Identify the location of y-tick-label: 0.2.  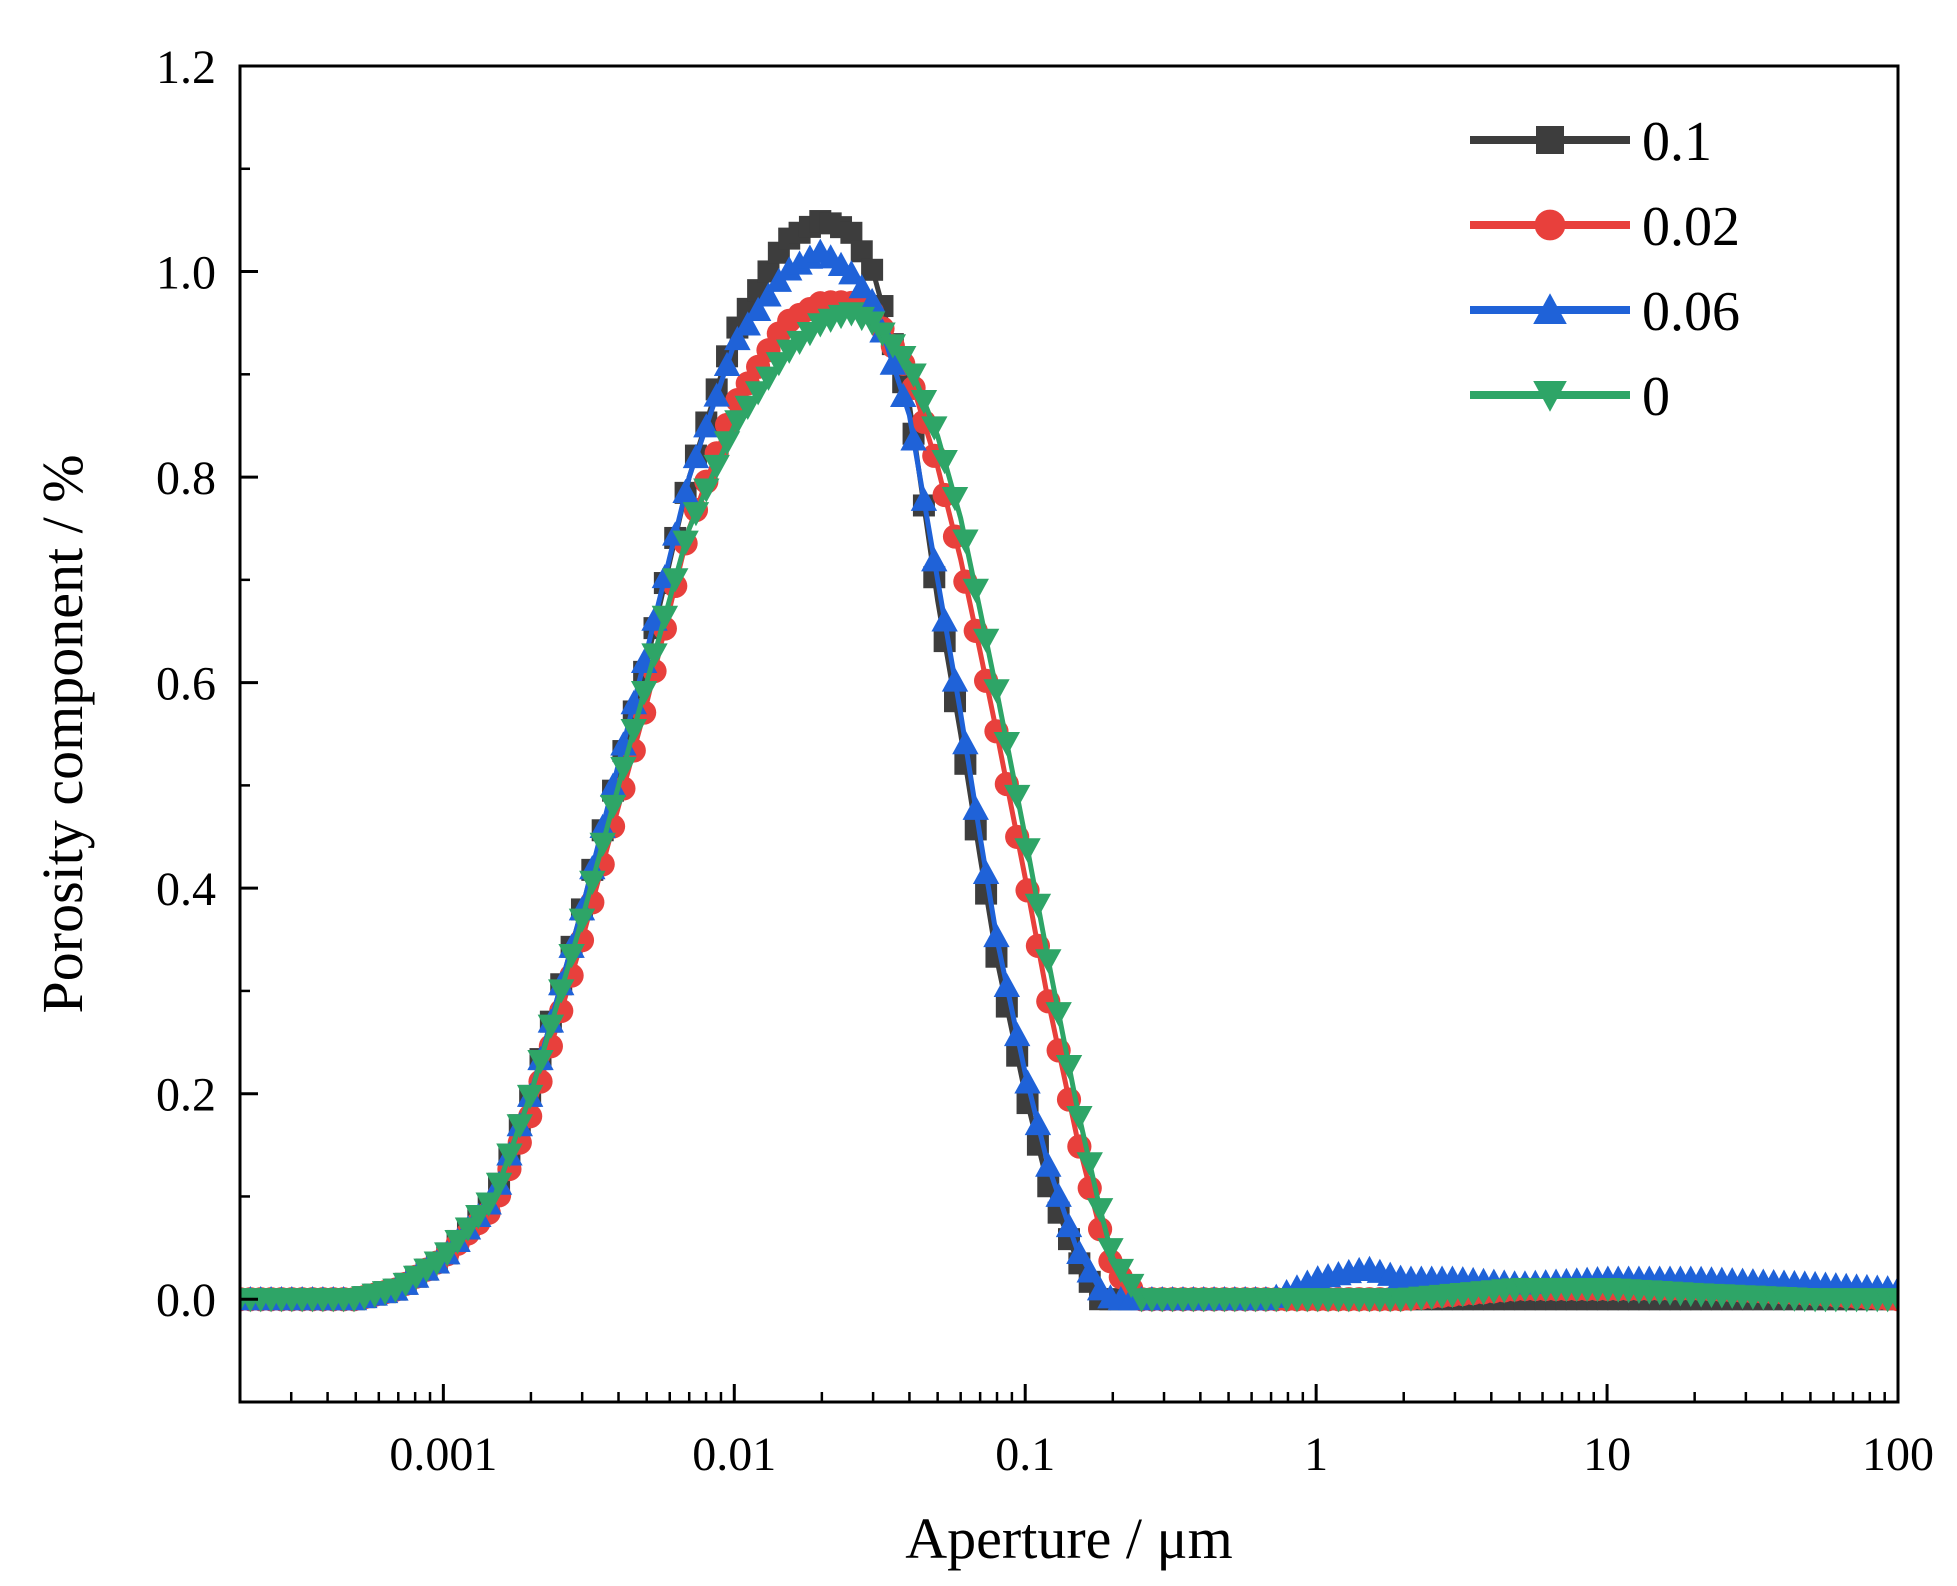
(186, 1095).